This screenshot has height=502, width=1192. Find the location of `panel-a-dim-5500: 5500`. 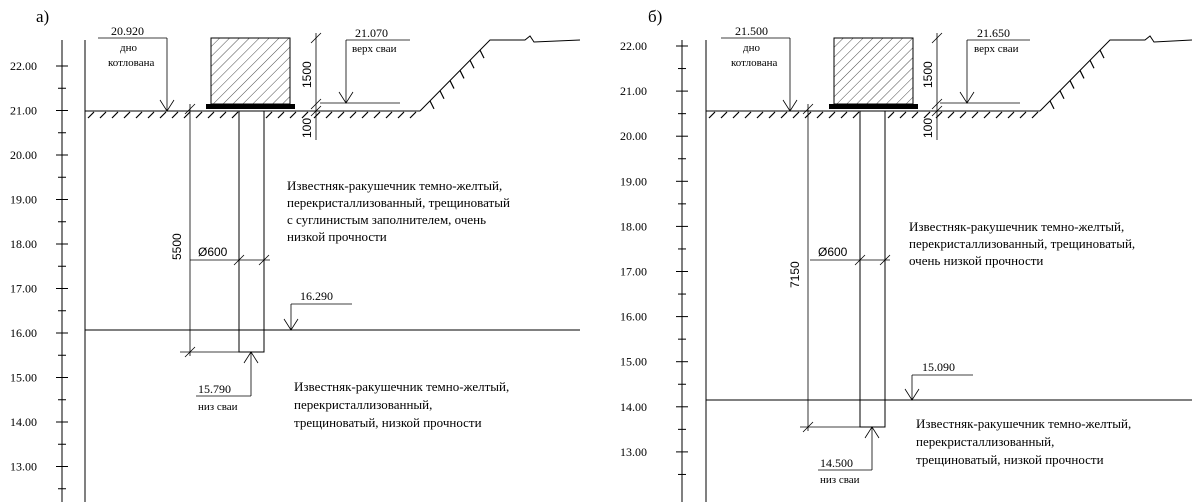

panel-a-dim-5500: 5500 is located at coordinates (177, 246).